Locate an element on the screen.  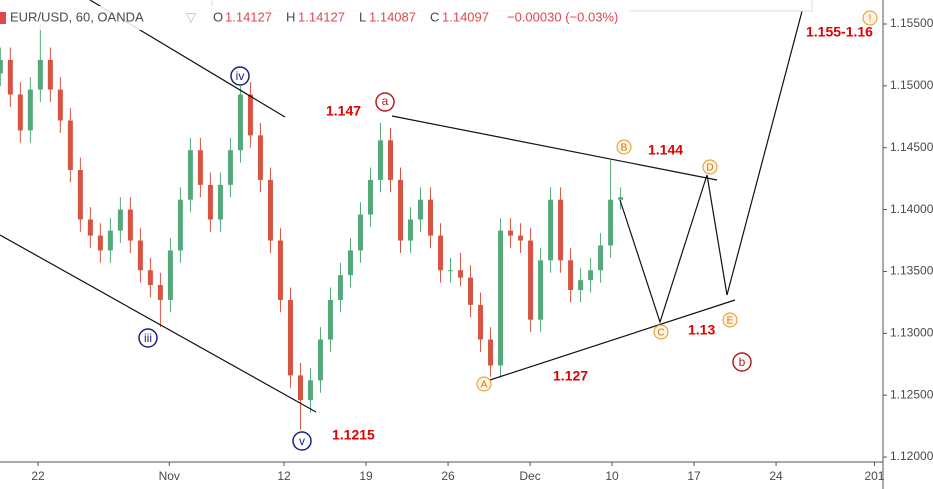
ohlc-label: L is located at coordinates (362, 16).